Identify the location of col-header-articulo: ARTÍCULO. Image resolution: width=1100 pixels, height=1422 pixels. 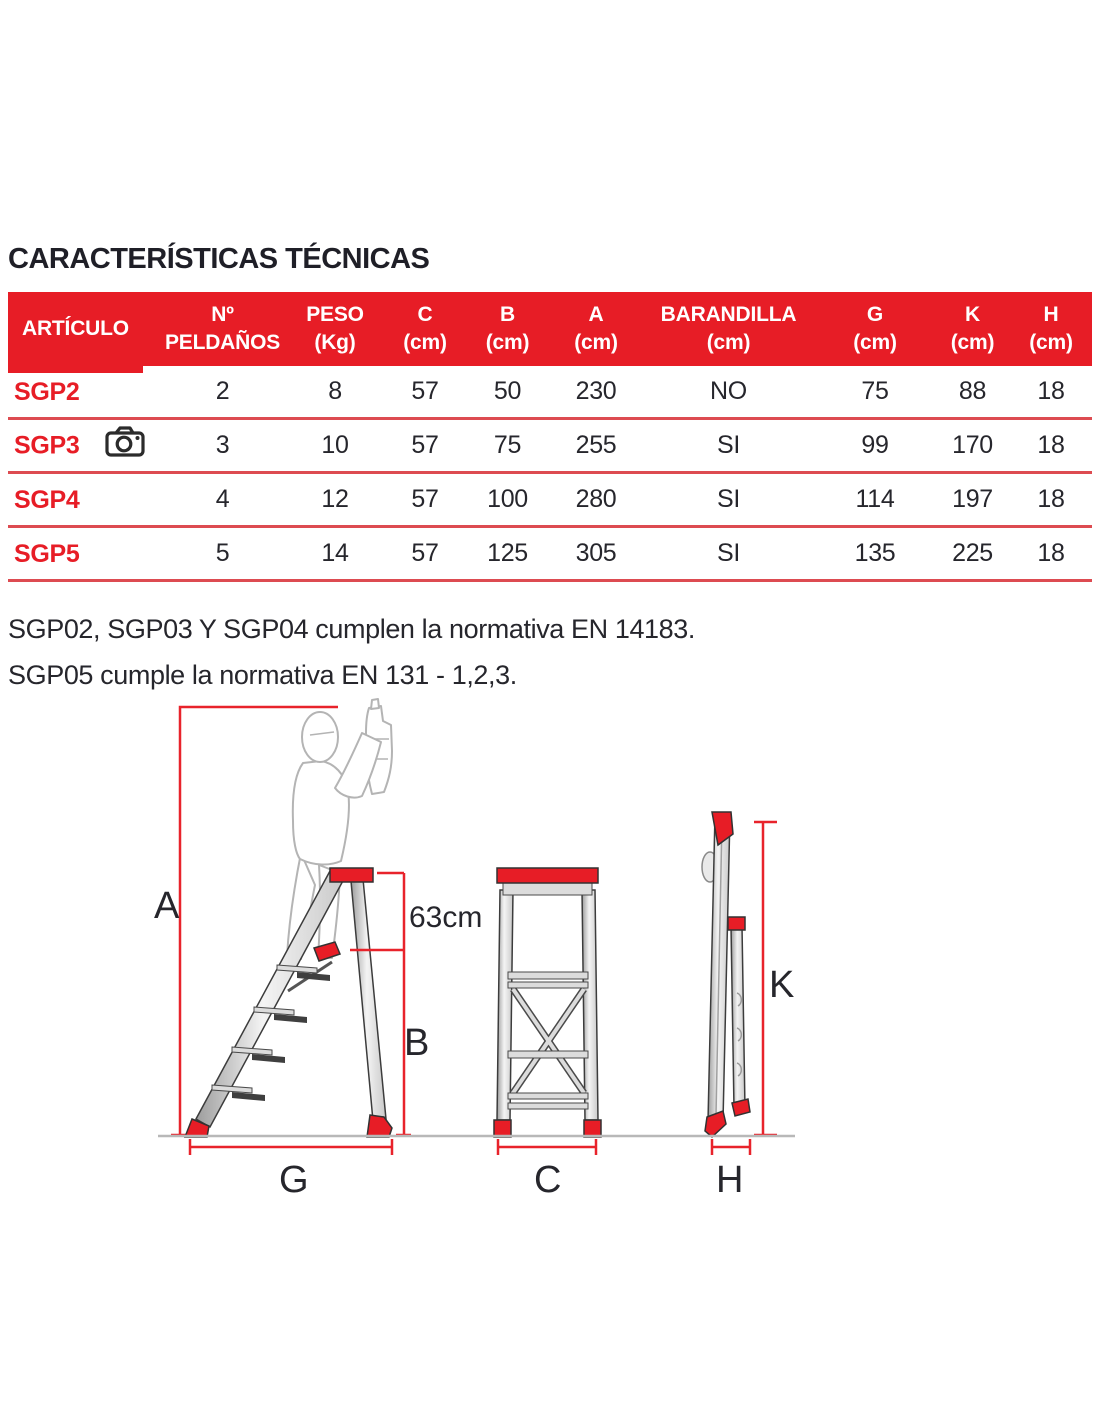
(84, 329).